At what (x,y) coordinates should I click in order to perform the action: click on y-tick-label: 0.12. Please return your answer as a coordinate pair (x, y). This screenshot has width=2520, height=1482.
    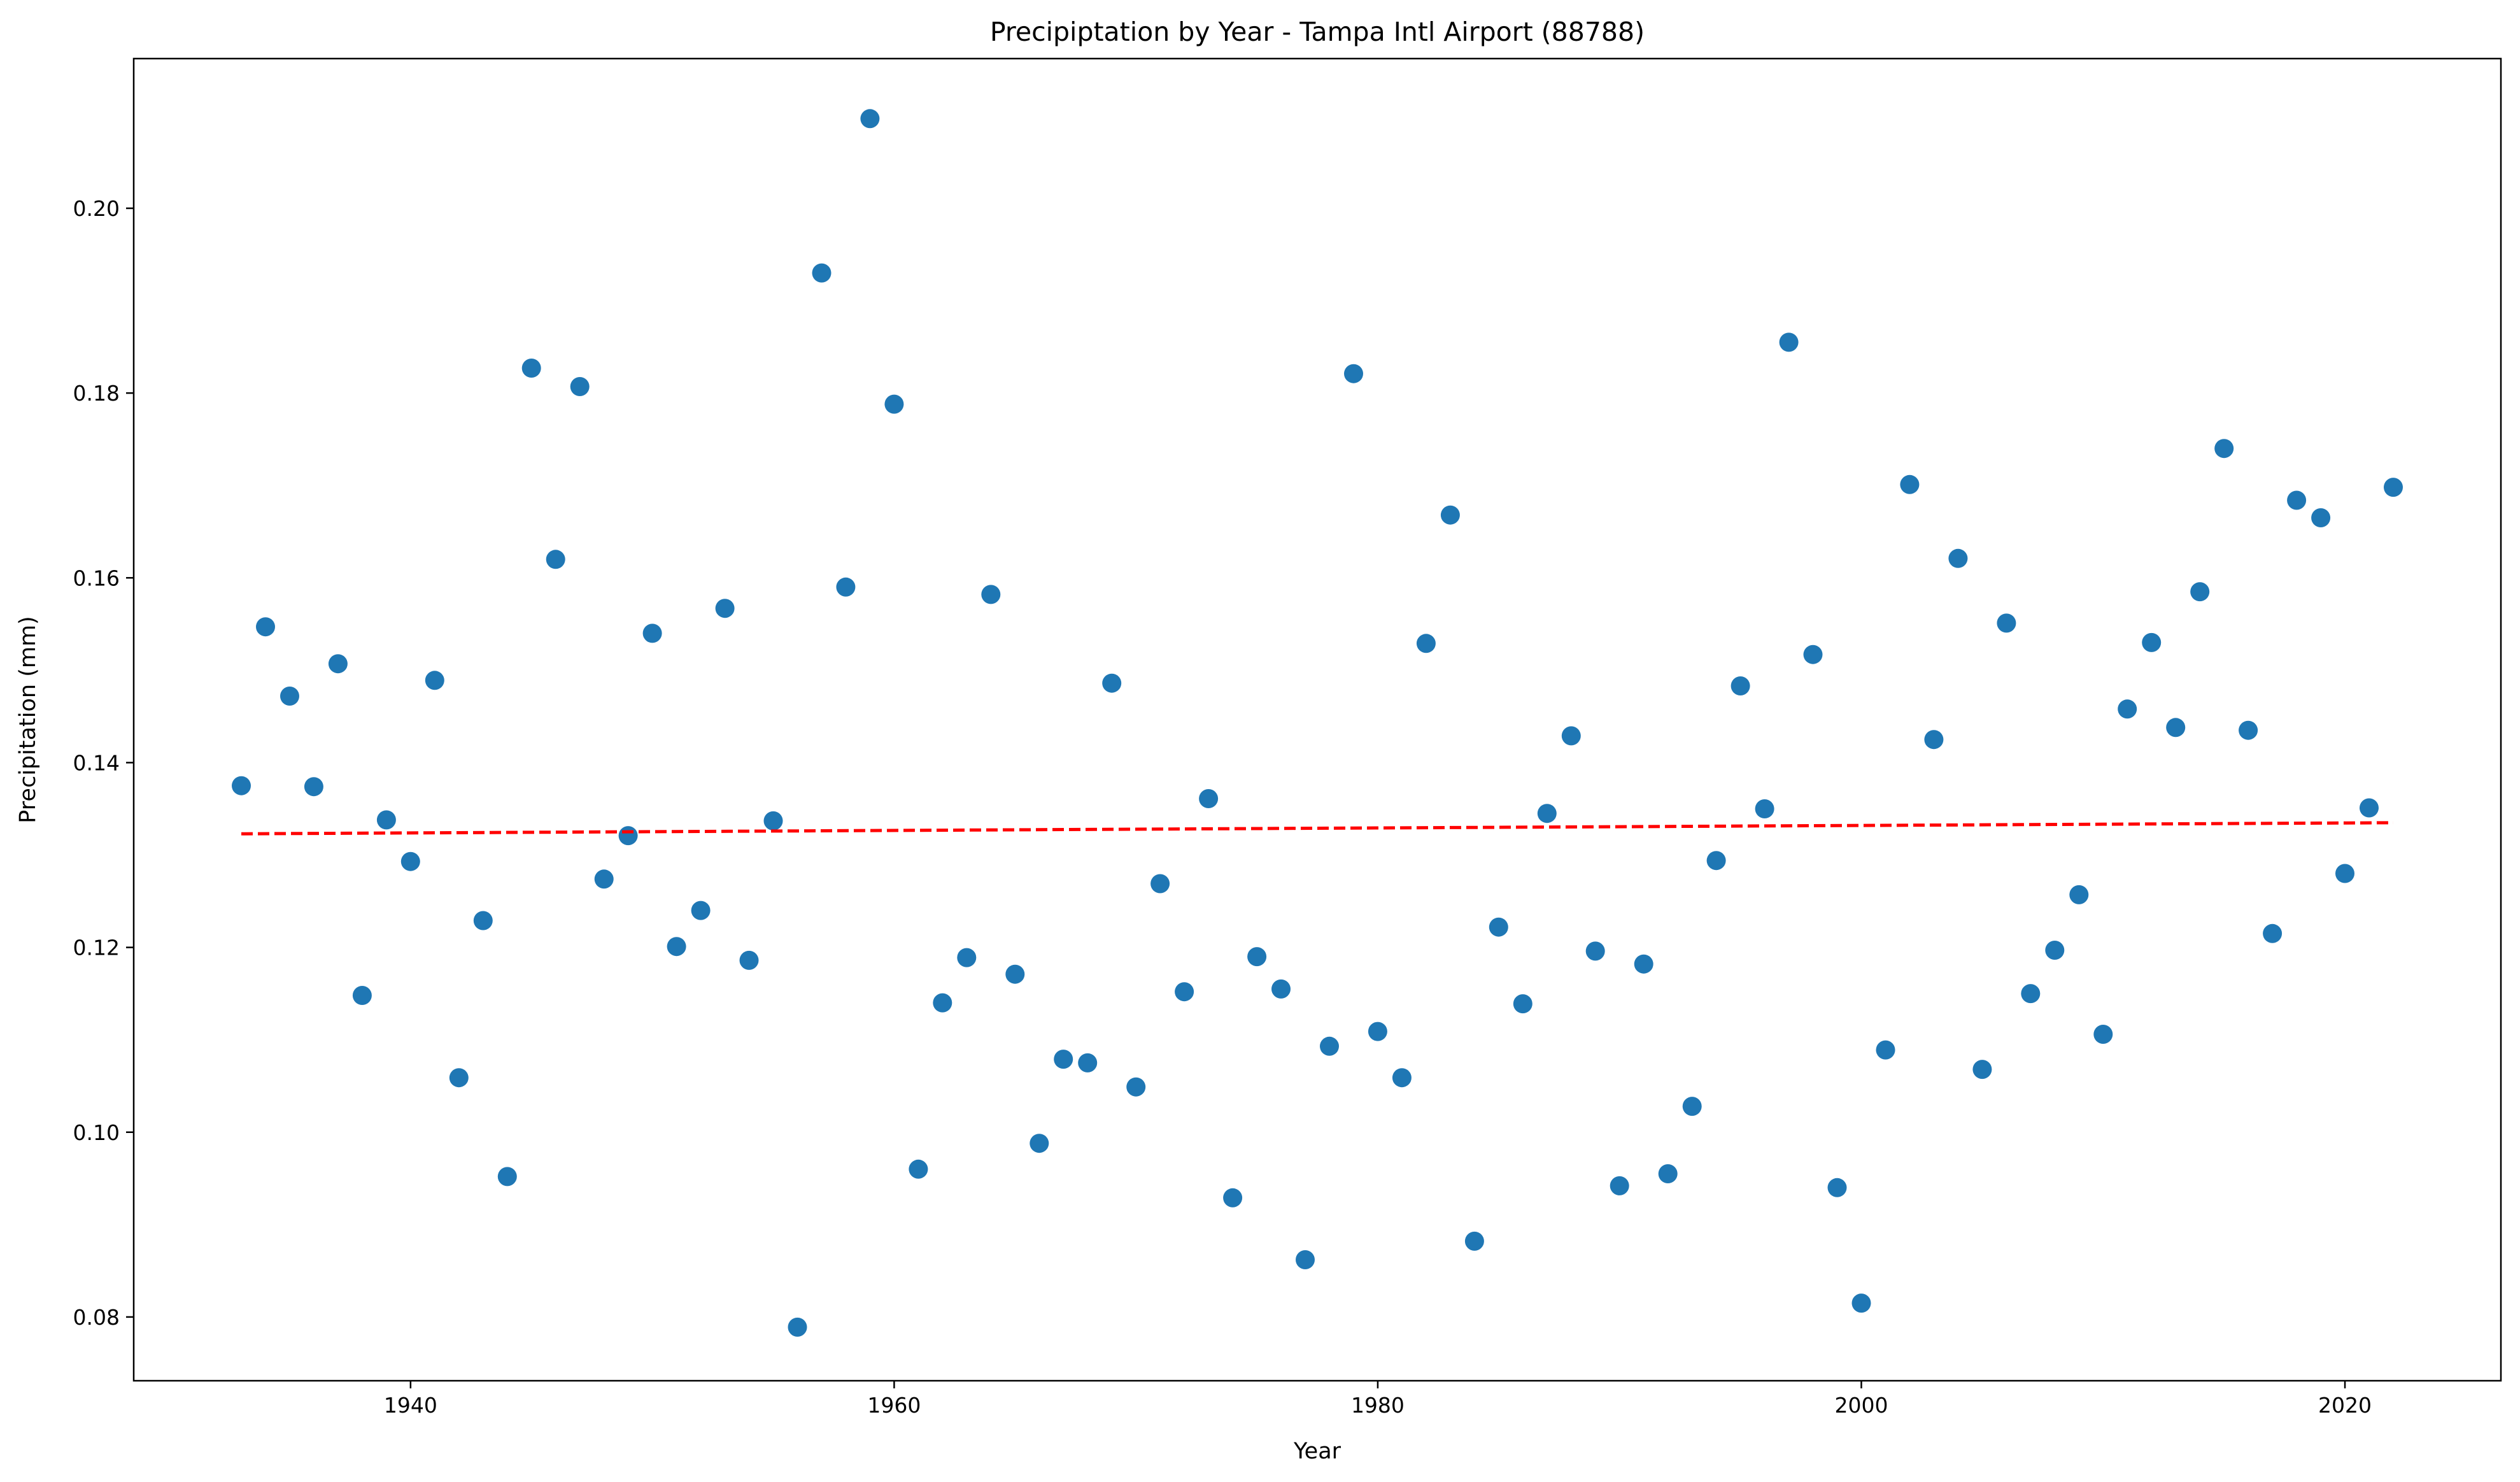
    Looking at the image, I should click on (96, 948).